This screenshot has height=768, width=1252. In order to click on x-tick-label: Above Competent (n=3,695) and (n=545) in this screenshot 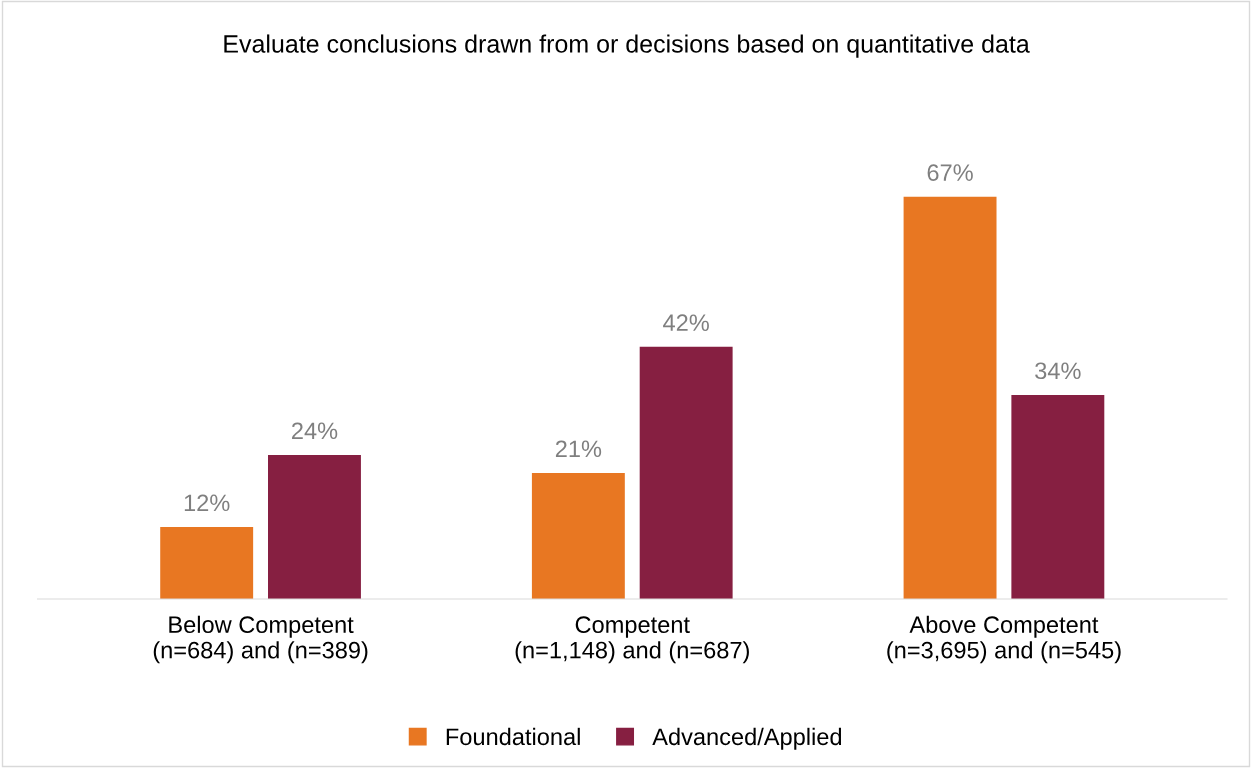, I will do `click(1004, 639)`.